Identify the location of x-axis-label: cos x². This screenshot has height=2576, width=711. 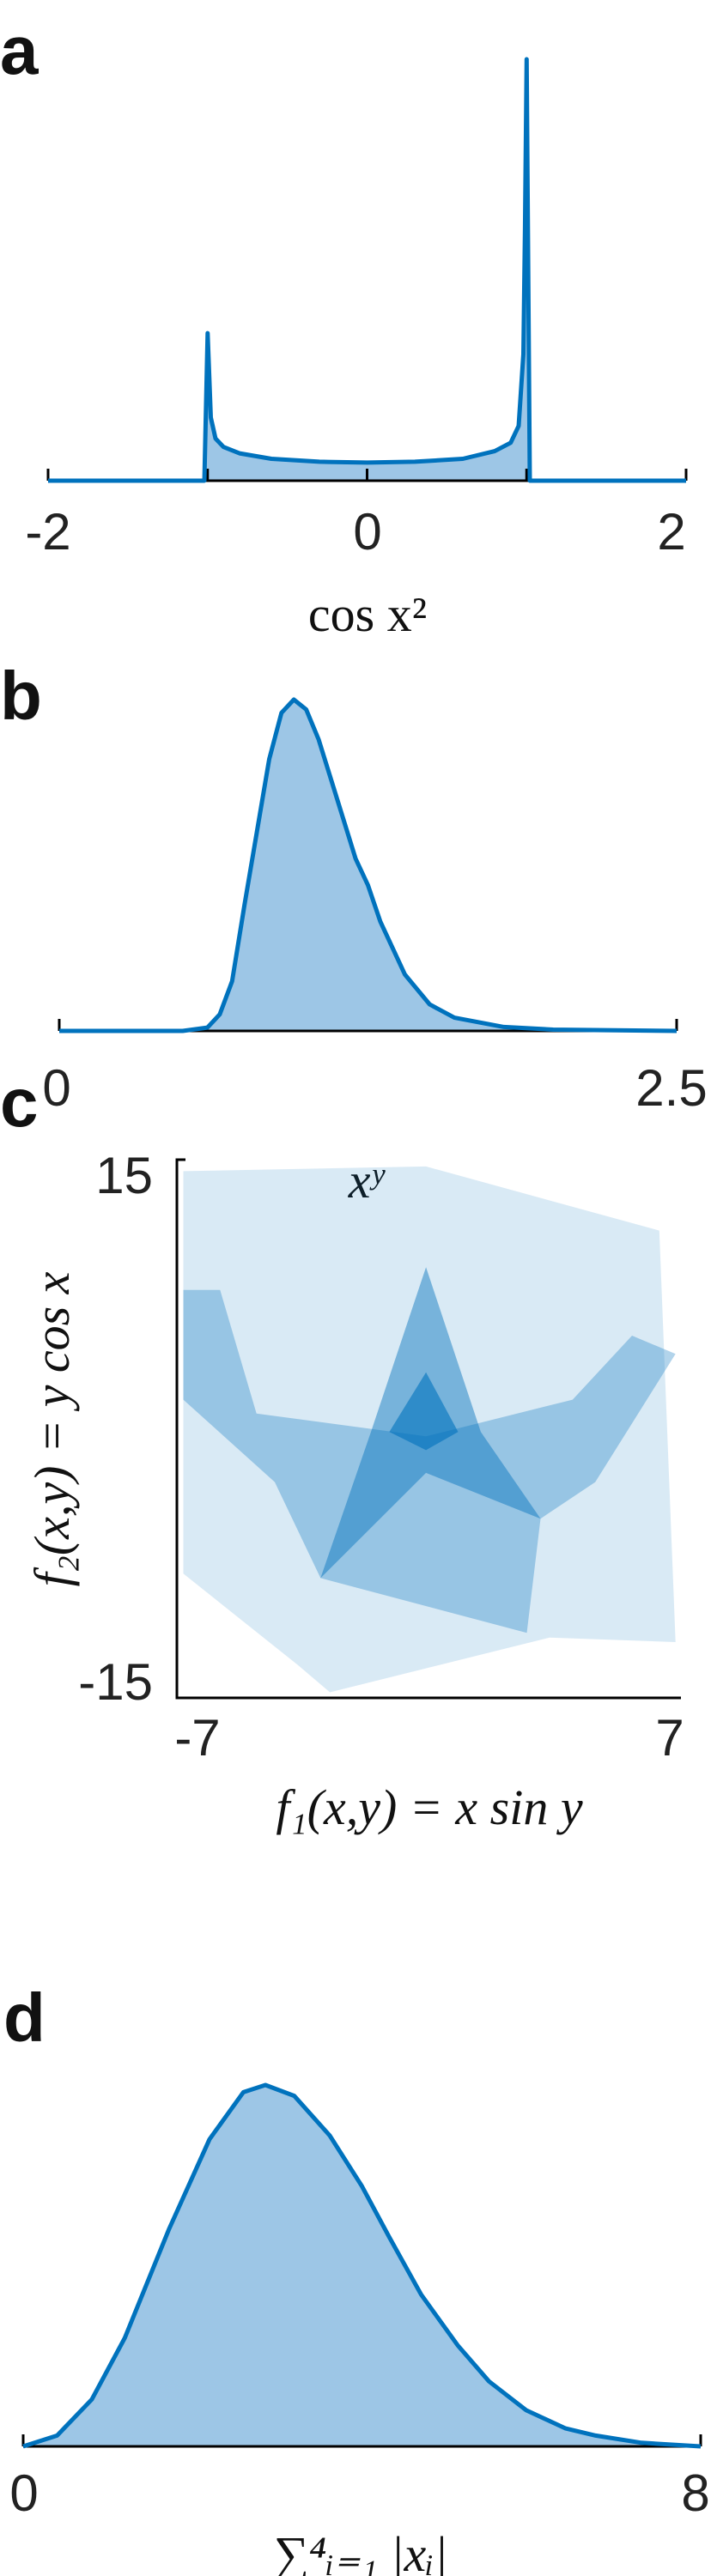
(367, 614).